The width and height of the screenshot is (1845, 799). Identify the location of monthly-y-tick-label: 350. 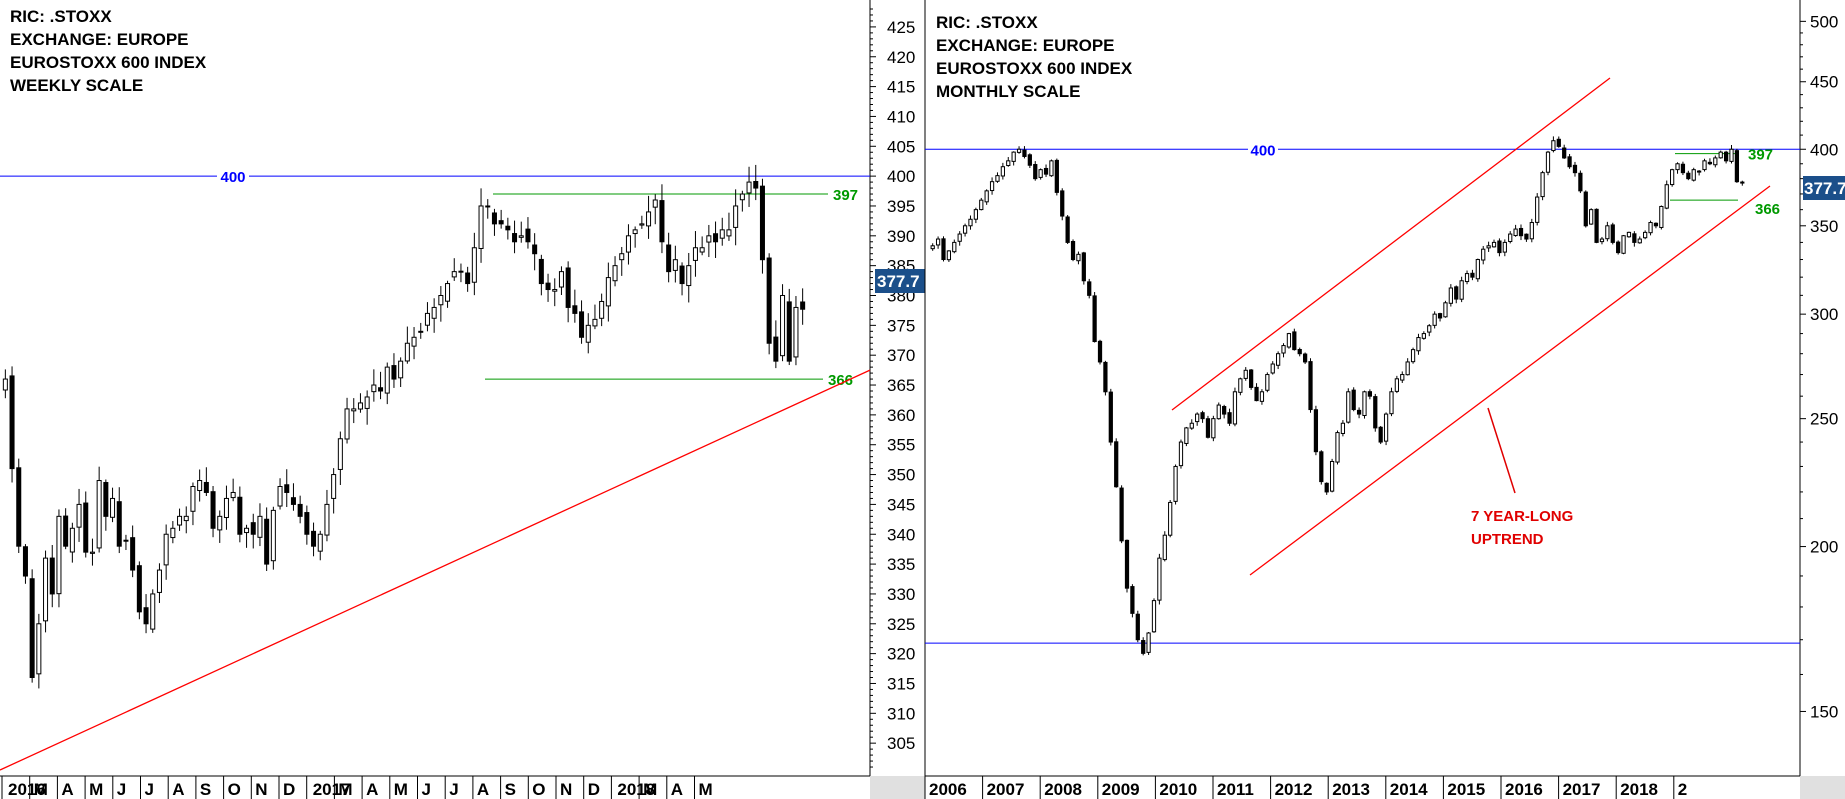
(1824, 226).